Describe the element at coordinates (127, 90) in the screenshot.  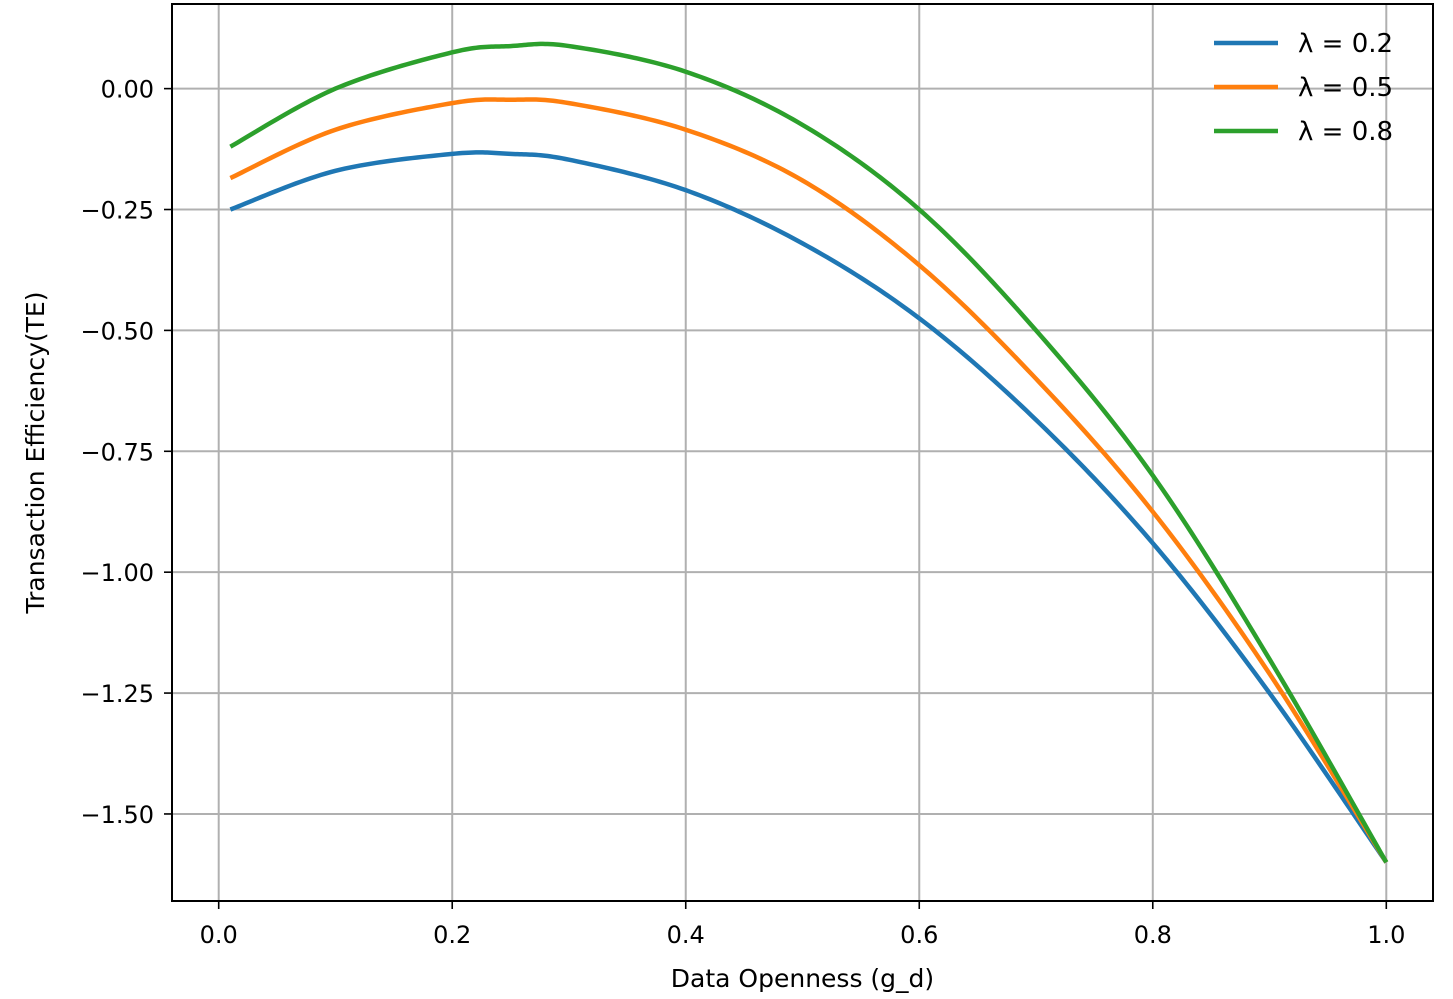
I see `y-tick-label: 0.00` at that location.